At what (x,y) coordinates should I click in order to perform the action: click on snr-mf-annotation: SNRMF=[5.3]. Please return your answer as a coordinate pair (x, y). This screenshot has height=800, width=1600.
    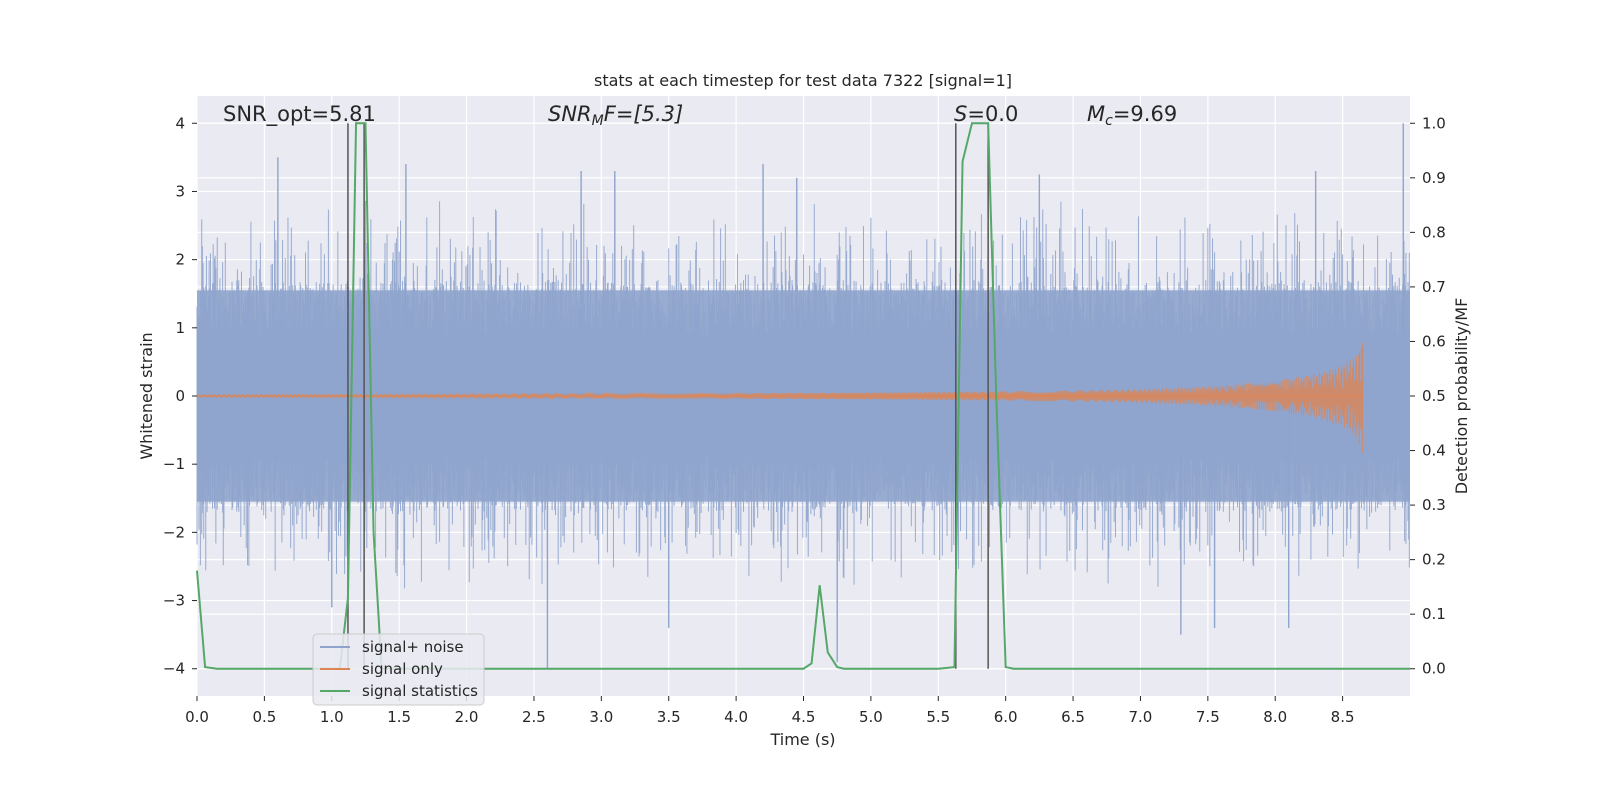
    Looking at the image, I should click on (615, 115).